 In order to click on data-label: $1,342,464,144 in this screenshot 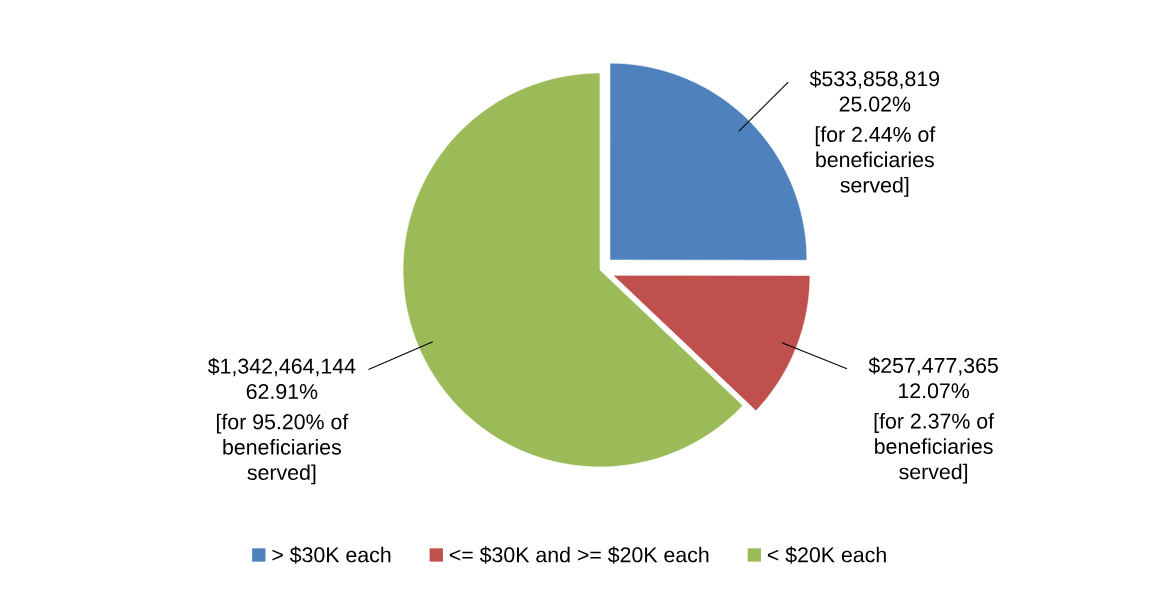, I will do `click(281, 367)`.